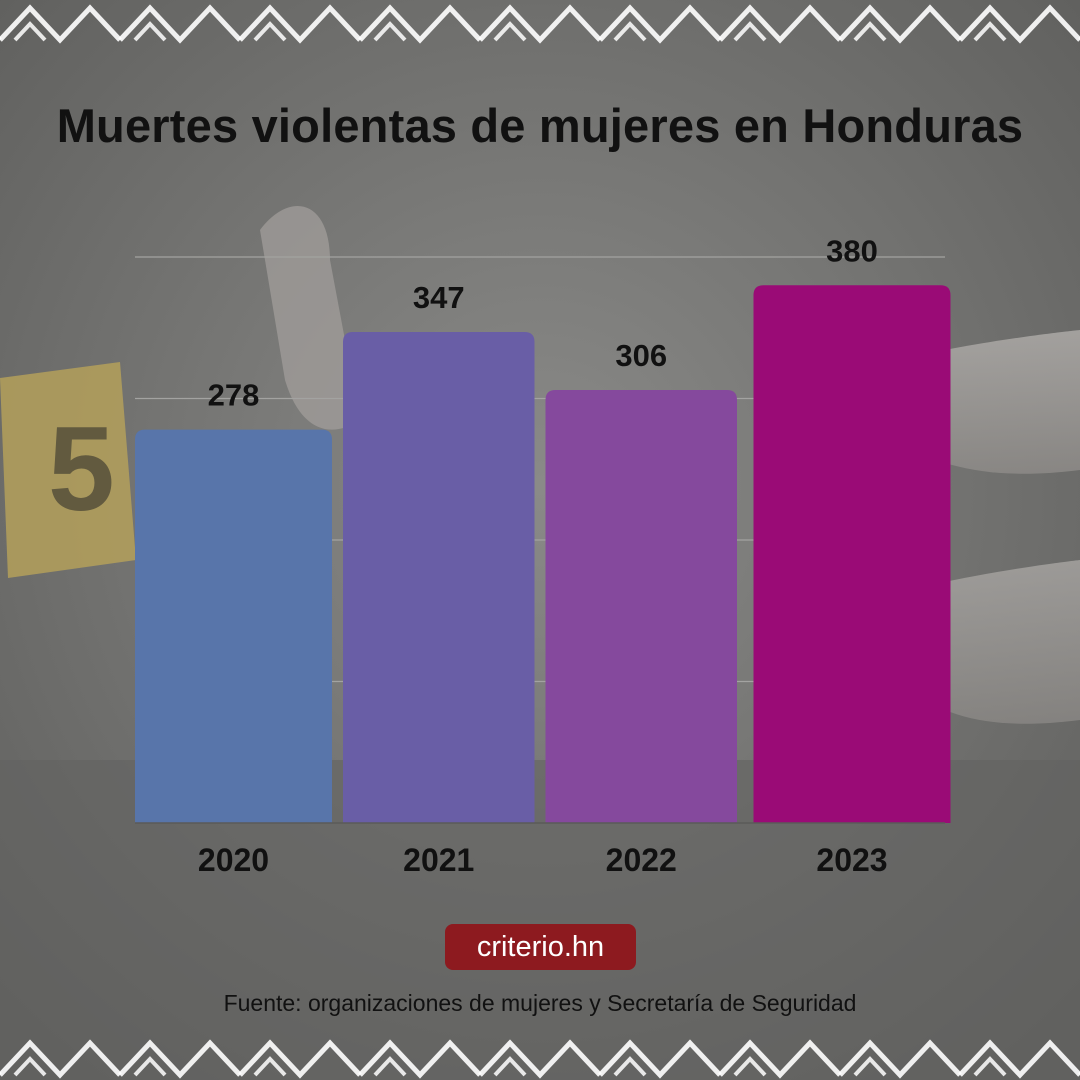  Describe the element at coordinates (543, 860) in the screenshot. I see `chart-x-tick-labels: 2020 2021 2022 2023` at that location.